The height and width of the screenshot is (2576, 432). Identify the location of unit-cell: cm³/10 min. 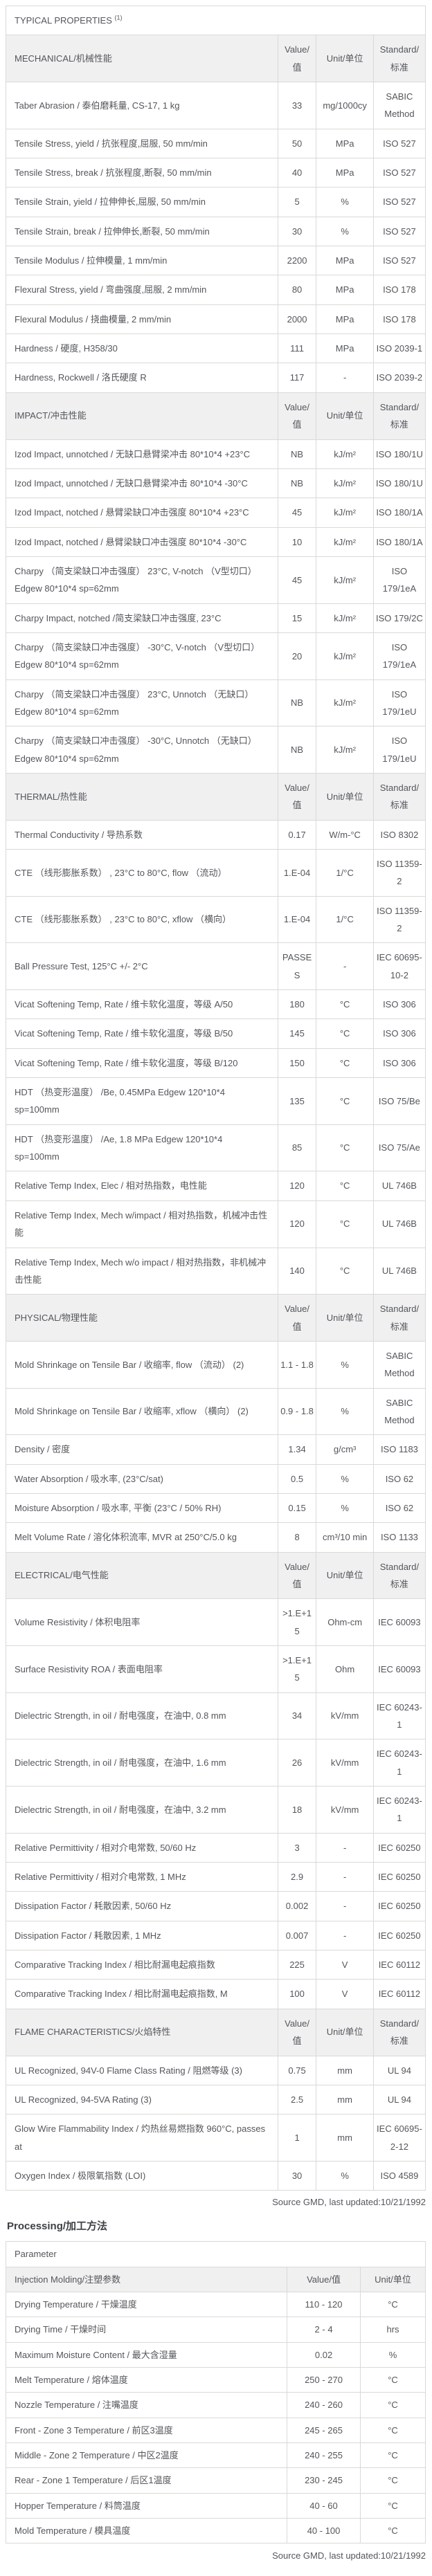
(345, 1537).